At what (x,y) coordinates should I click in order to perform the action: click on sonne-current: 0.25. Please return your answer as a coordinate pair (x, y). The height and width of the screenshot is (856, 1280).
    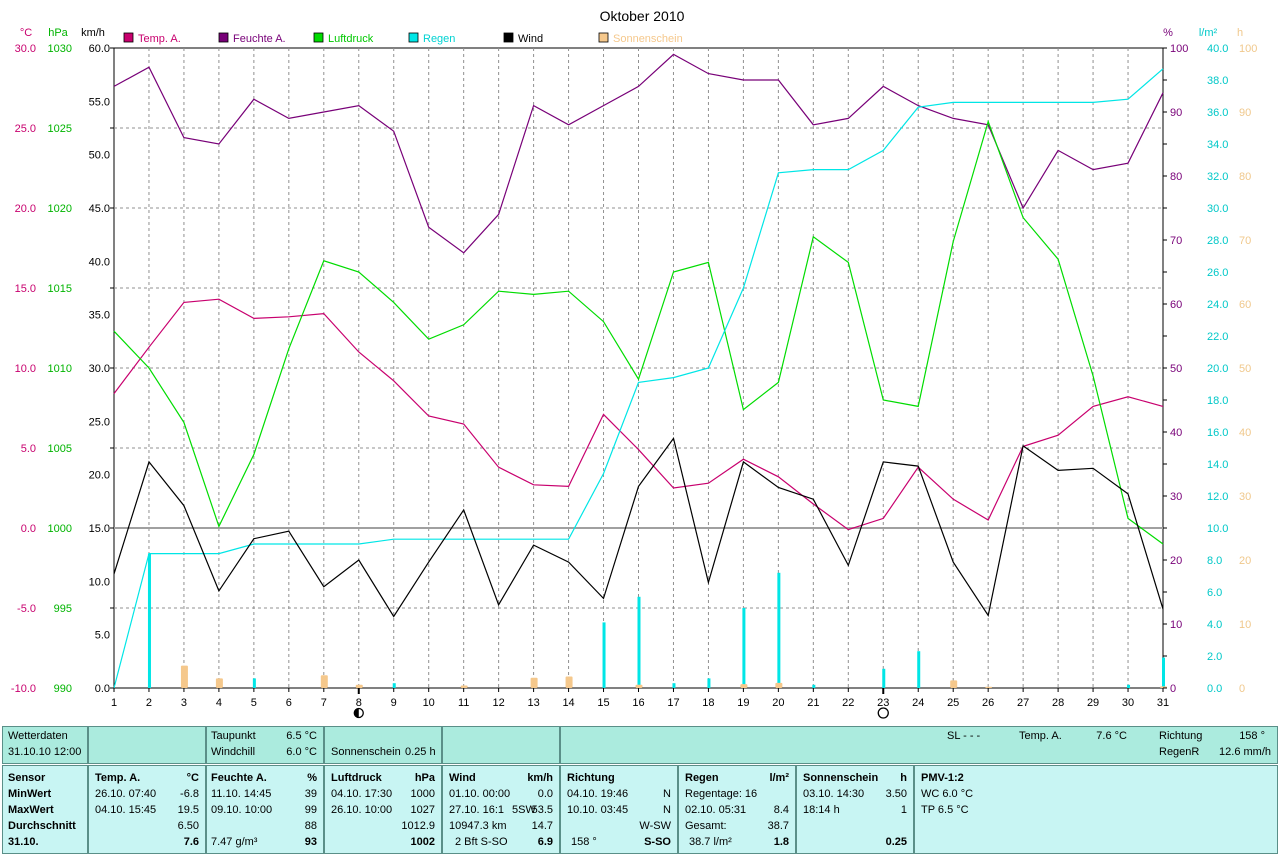
    Looking at the image, I should click on (896, 842).